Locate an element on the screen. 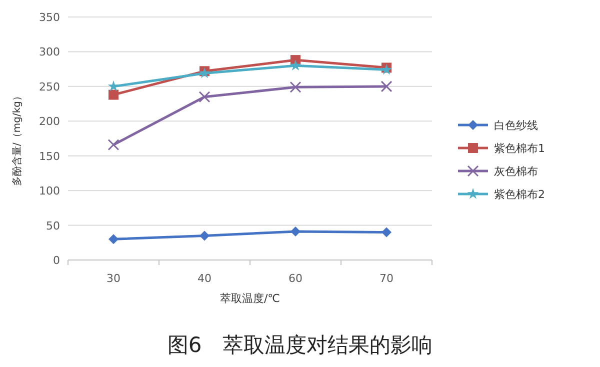 The height and width of the screenshot is (367, 600). legend-label: 灰色棉布 is located at coordinates (516, 171).